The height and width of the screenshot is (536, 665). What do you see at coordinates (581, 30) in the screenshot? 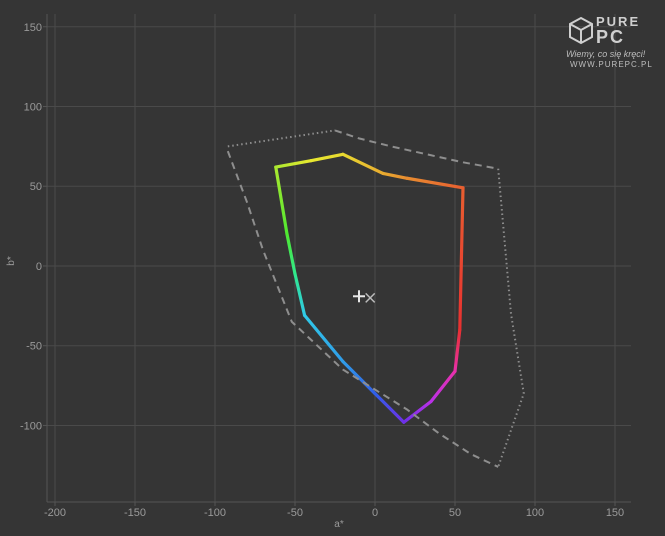
I see `cube-icon` at bounding box center [581, 30].